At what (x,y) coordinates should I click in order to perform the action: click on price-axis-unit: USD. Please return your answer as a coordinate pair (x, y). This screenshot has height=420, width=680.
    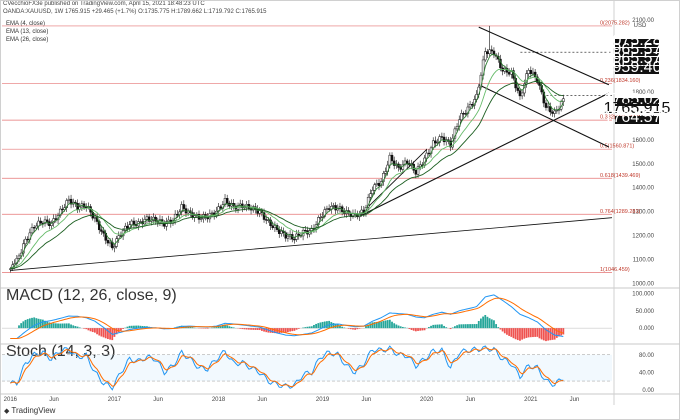
    Looking at the image, I should click on (640, 26).